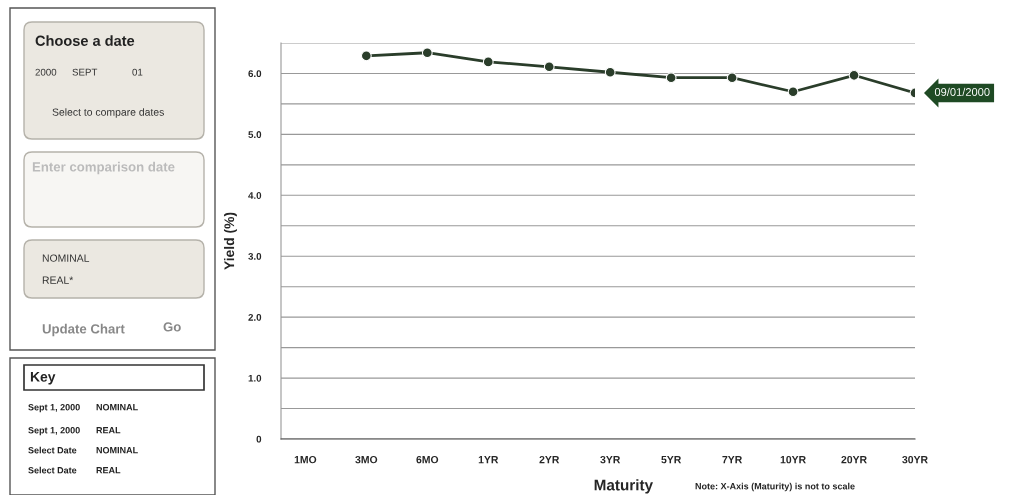 The width and height of the screenshot is (1016, 495). What do you see at coordinates (230, 241) in the screenshot?
I see `y-axis-title: Yield (%)` at bounding box center [230, 241].